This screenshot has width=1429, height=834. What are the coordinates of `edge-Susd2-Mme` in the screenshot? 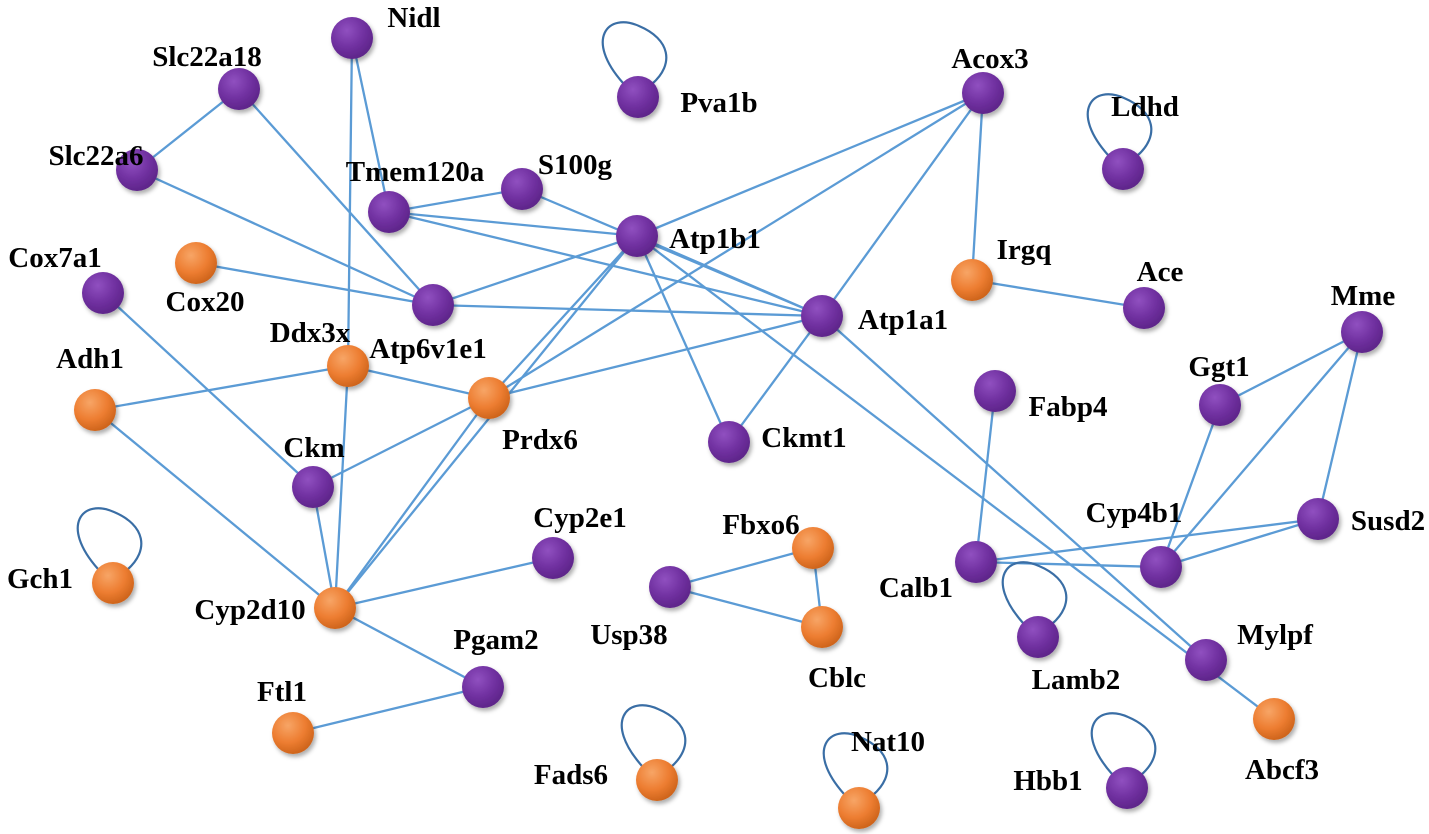 It's located at (1340, 425).